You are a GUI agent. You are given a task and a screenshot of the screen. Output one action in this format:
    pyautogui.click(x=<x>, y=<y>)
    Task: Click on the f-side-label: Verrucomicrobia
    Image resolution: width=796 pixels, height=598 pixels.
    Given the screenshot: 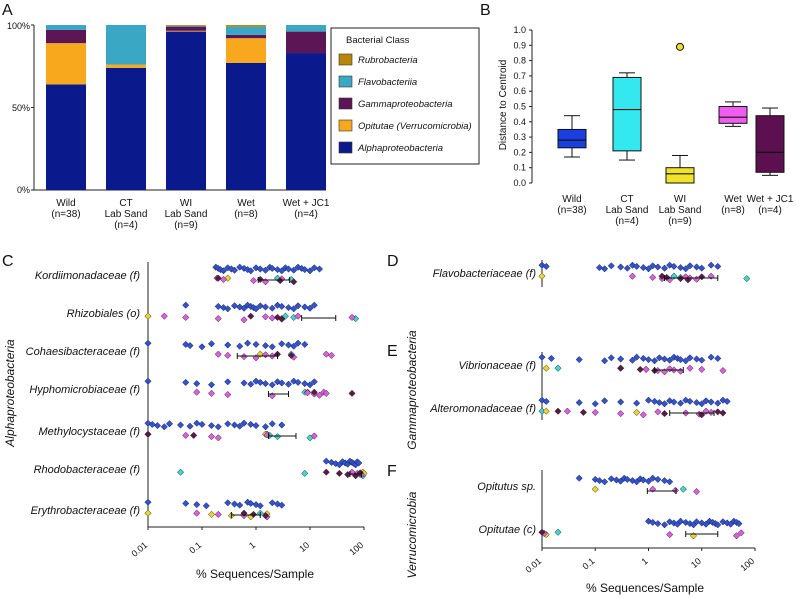 What is the action you would take?
    pyautogui.click(x=412, y=534)
    